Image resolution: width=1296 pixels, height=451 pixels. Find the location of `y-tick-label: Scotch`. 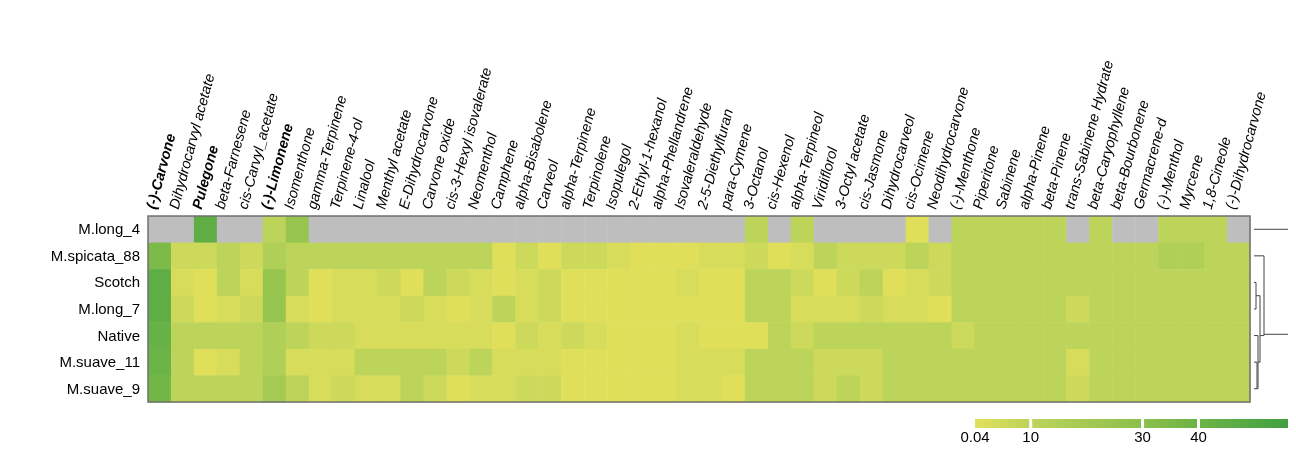

y-tick-label: Scotch is located at coordinates (117, 282).